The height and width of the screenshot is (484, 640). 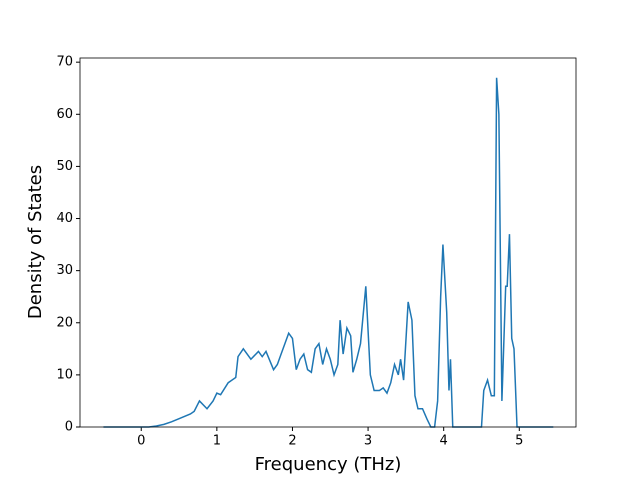 I want to click on x-tick-label: 4, so click(x=444, y=441).